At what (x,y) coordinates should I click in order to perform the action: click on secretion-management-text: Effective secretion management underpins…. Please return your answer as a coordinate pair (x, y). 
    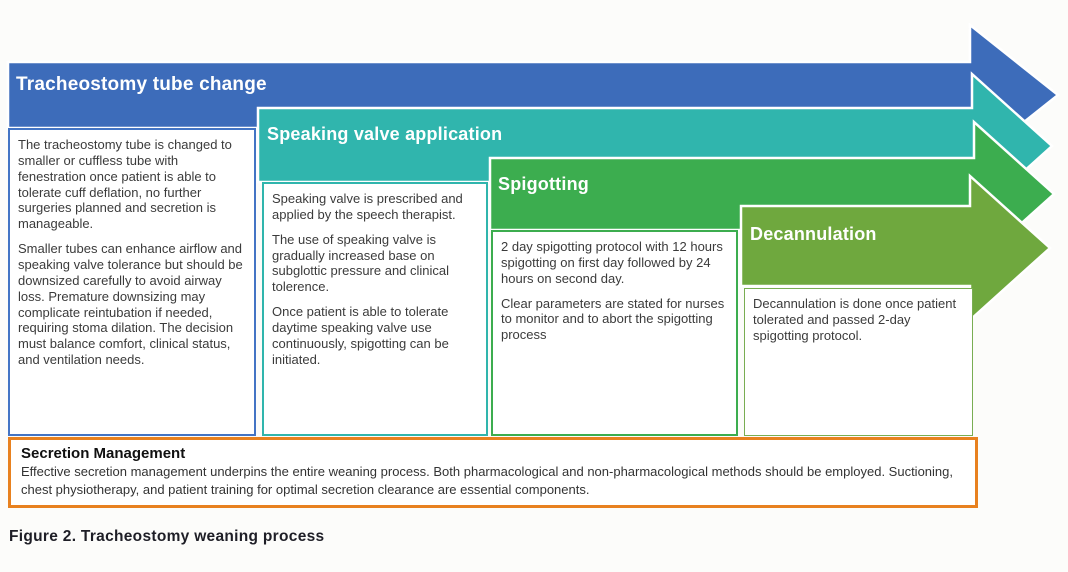
    Looking at the image, I should click on (487, 480).